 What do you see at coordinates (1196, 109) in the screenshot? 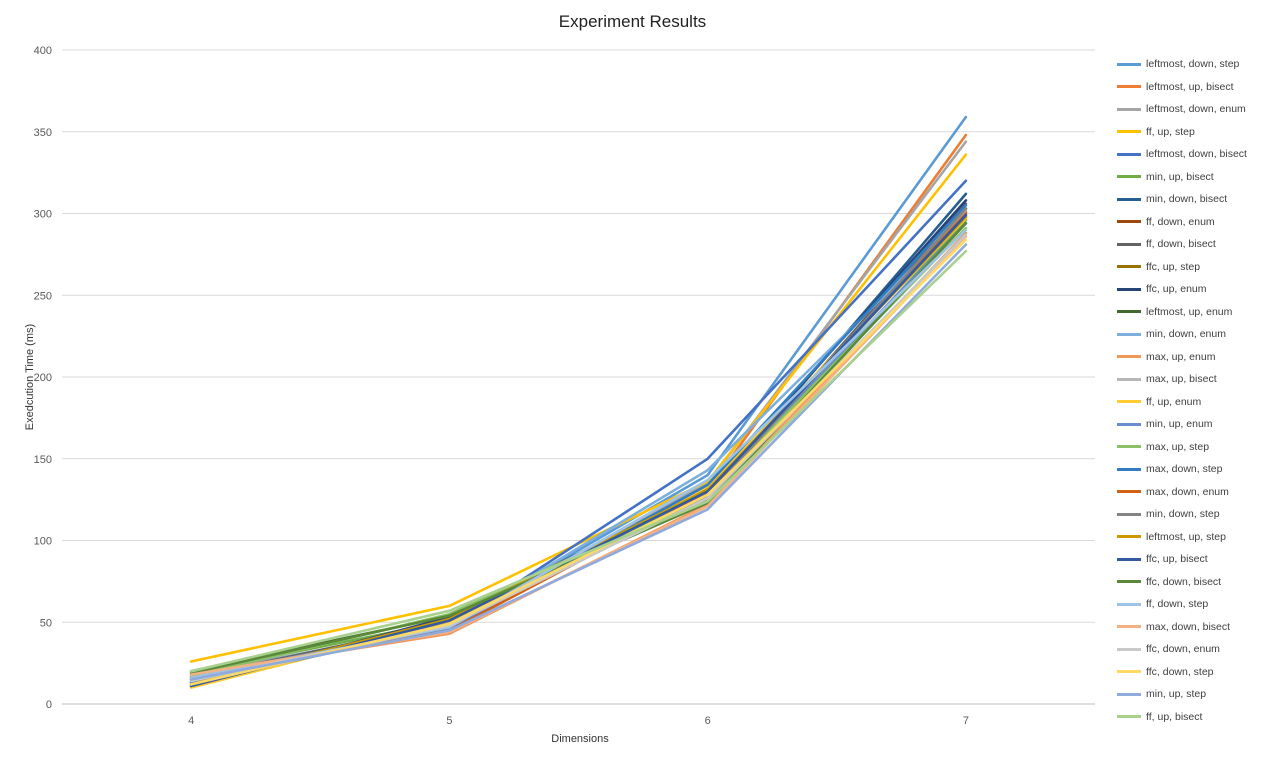
I see `legend-label: leftmost, down, enum` at bounding box center [1196, 109].